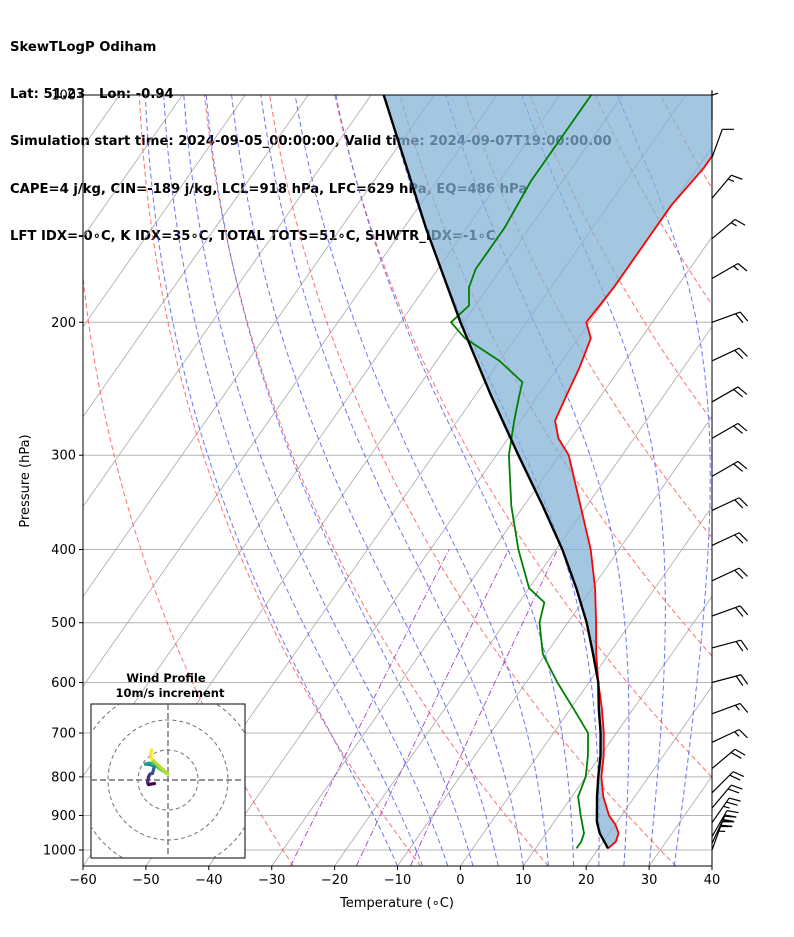 The width and height of the screenshot is (794, 937). Describe the element at coordinates (168, 781) in the screenshot. I see `hodograph-plot` at that location.